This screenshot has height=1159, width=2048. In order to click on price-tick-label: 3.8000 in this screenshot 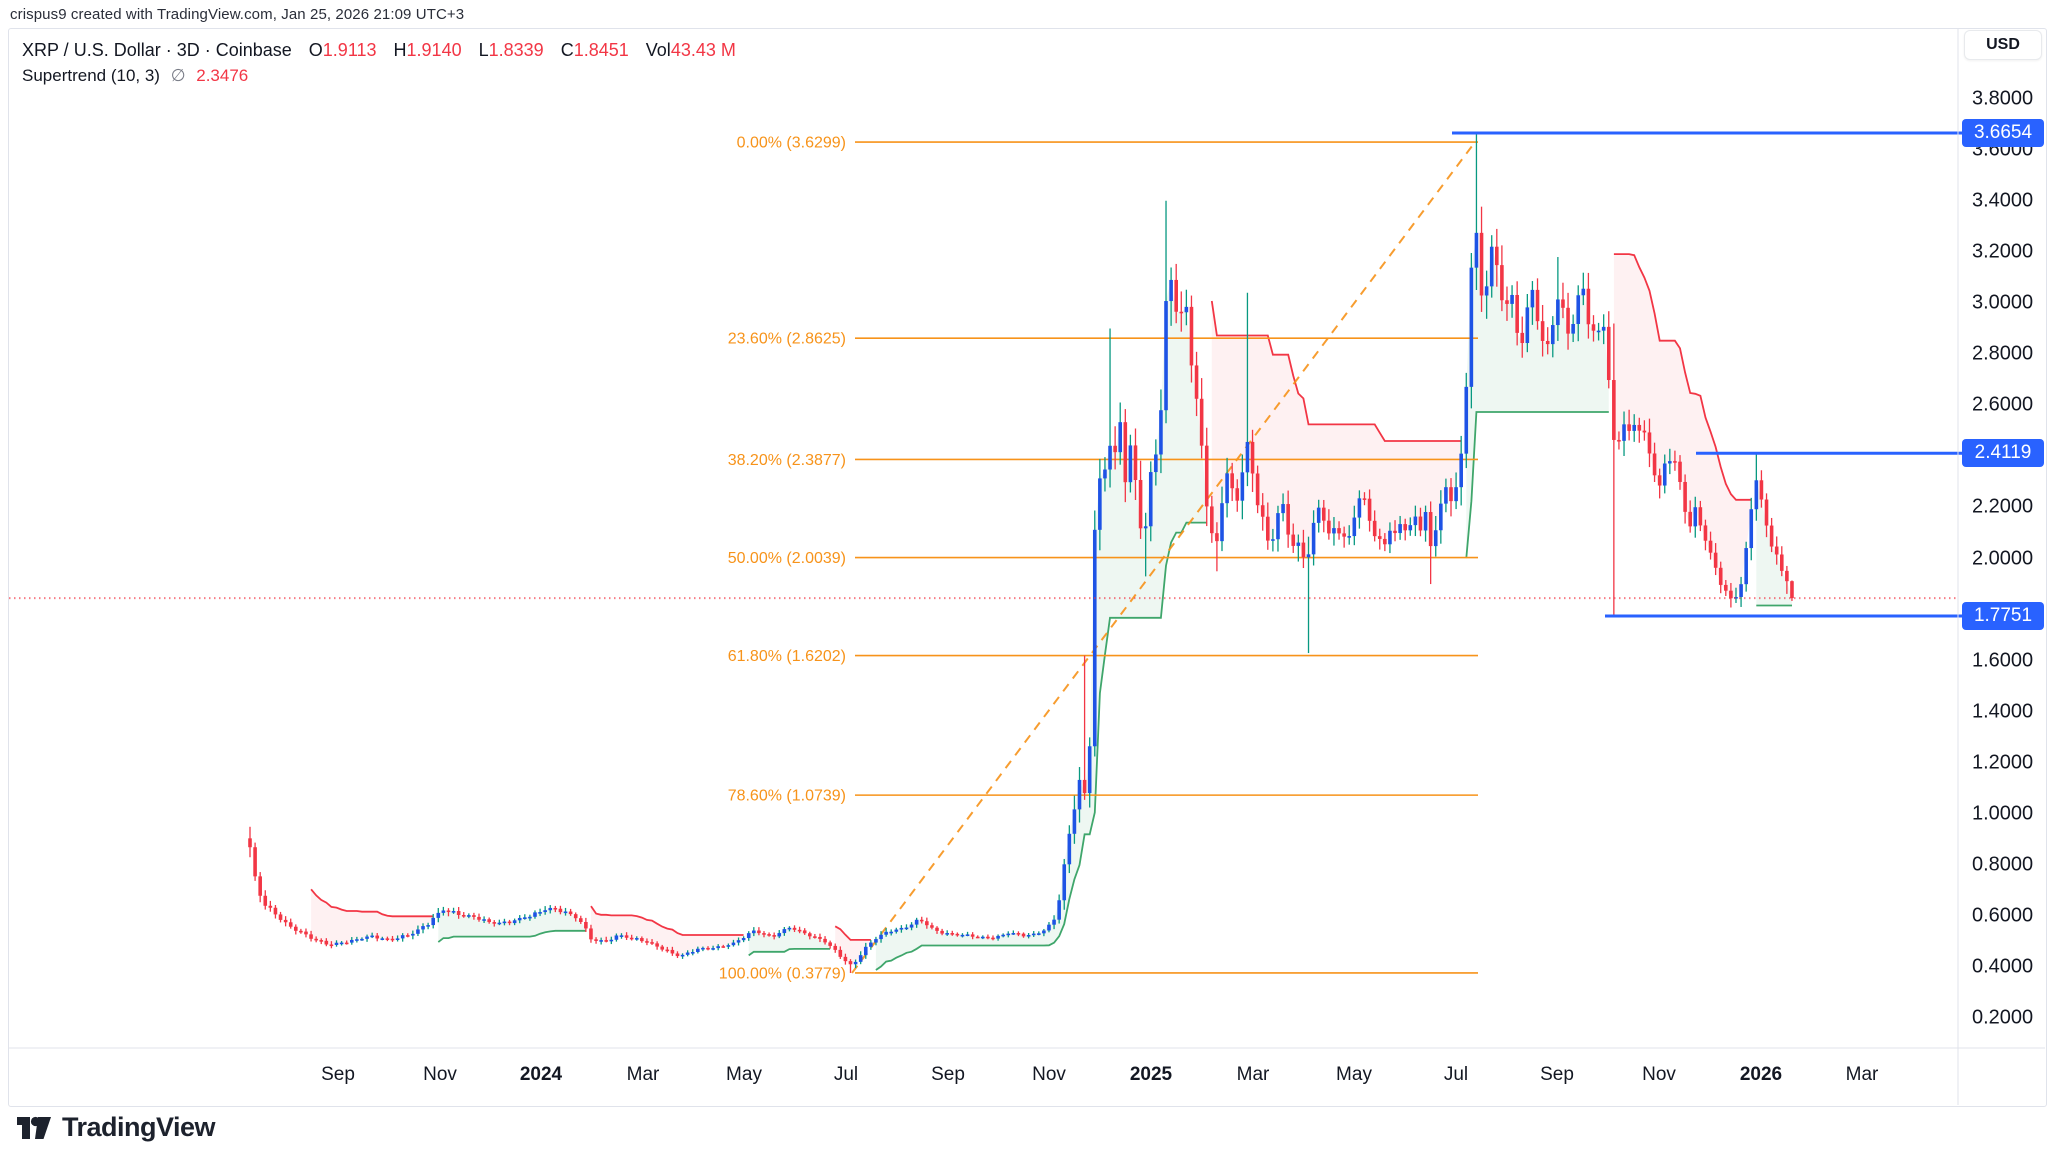, I will do `click(2003, 98)`.